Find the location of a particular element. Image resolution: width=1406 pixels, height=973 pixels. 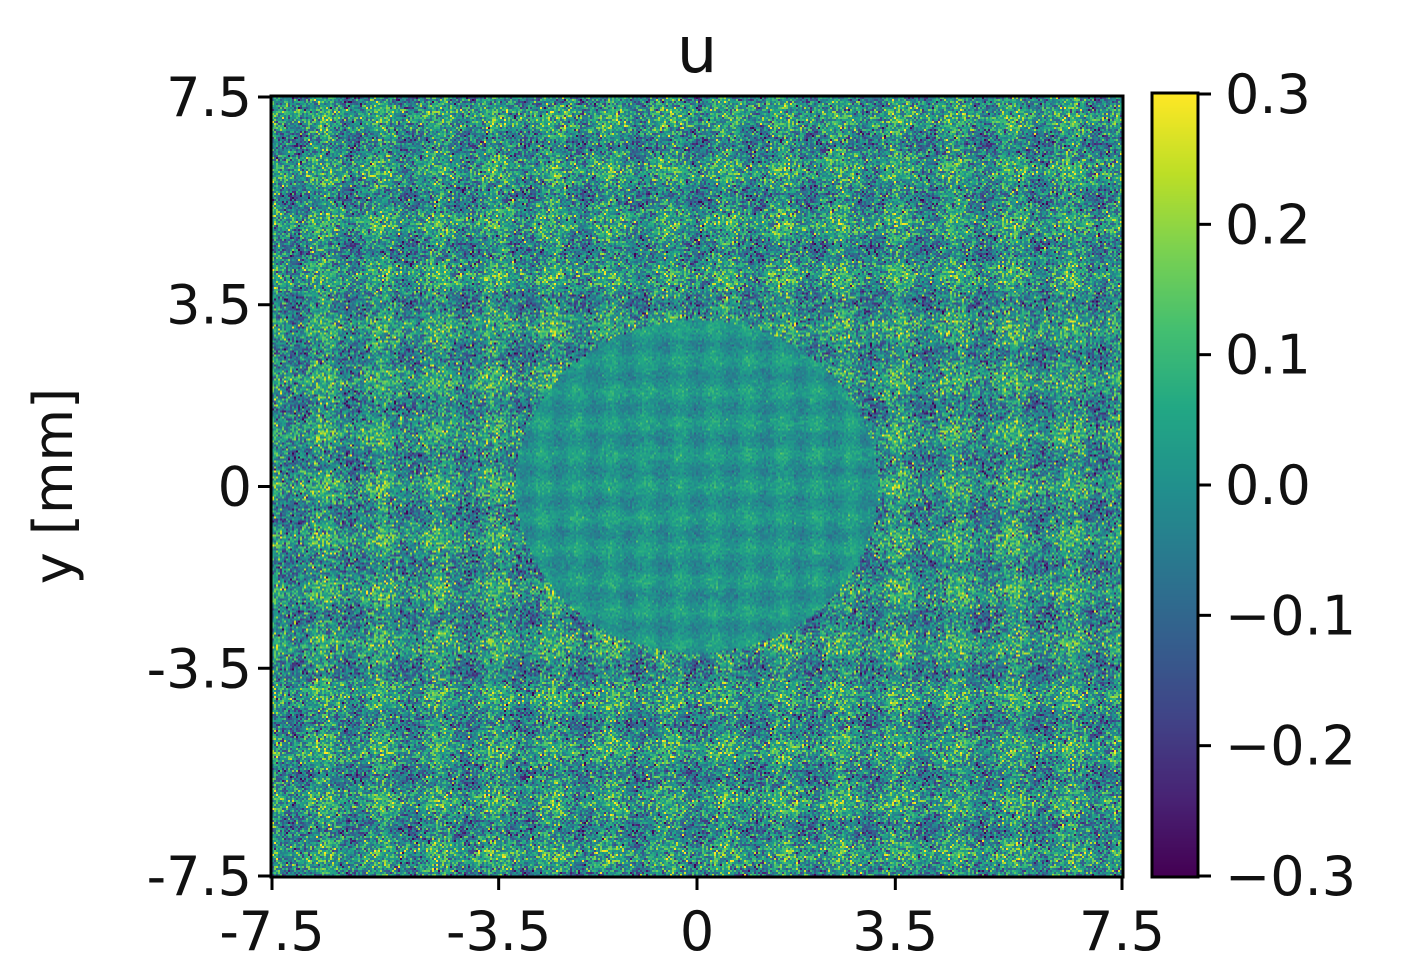

colorbar-tick-label: 0.1 is located at coordinates (1268, 355).